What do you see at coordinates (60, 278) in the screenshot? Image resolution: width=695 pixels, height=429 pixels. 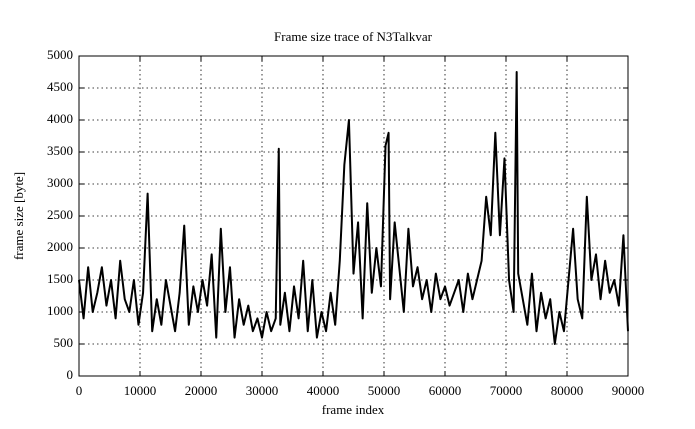 I see `y-tick-label: 1500` at bounding box center [60, 278].